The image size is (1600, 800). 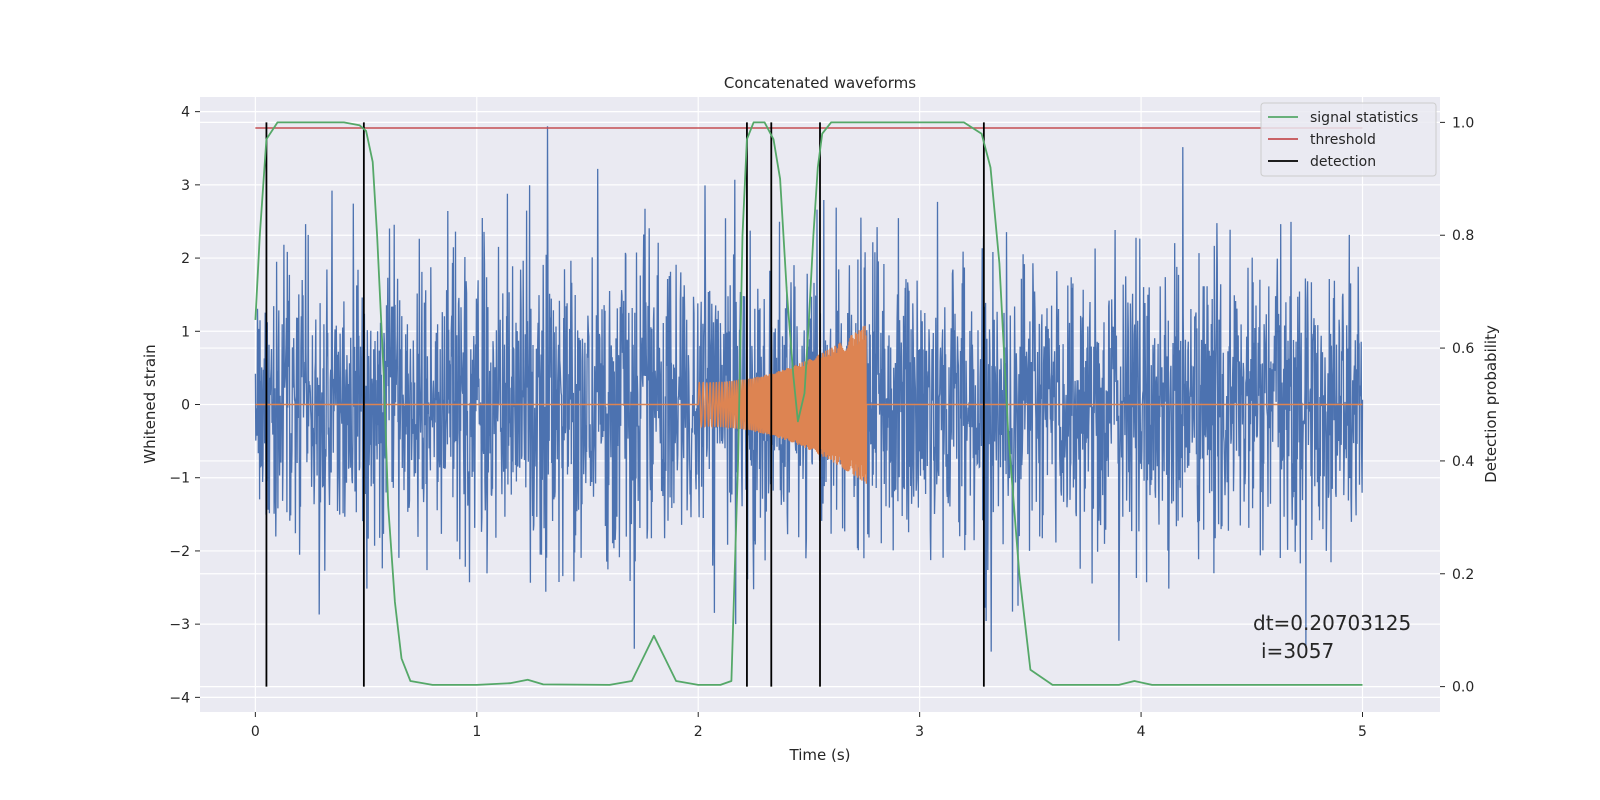 What do you see at coordinates (1141, 732) in the screenshot?
I see `x-tick-label: 4` at bounding box center [1141, 732].